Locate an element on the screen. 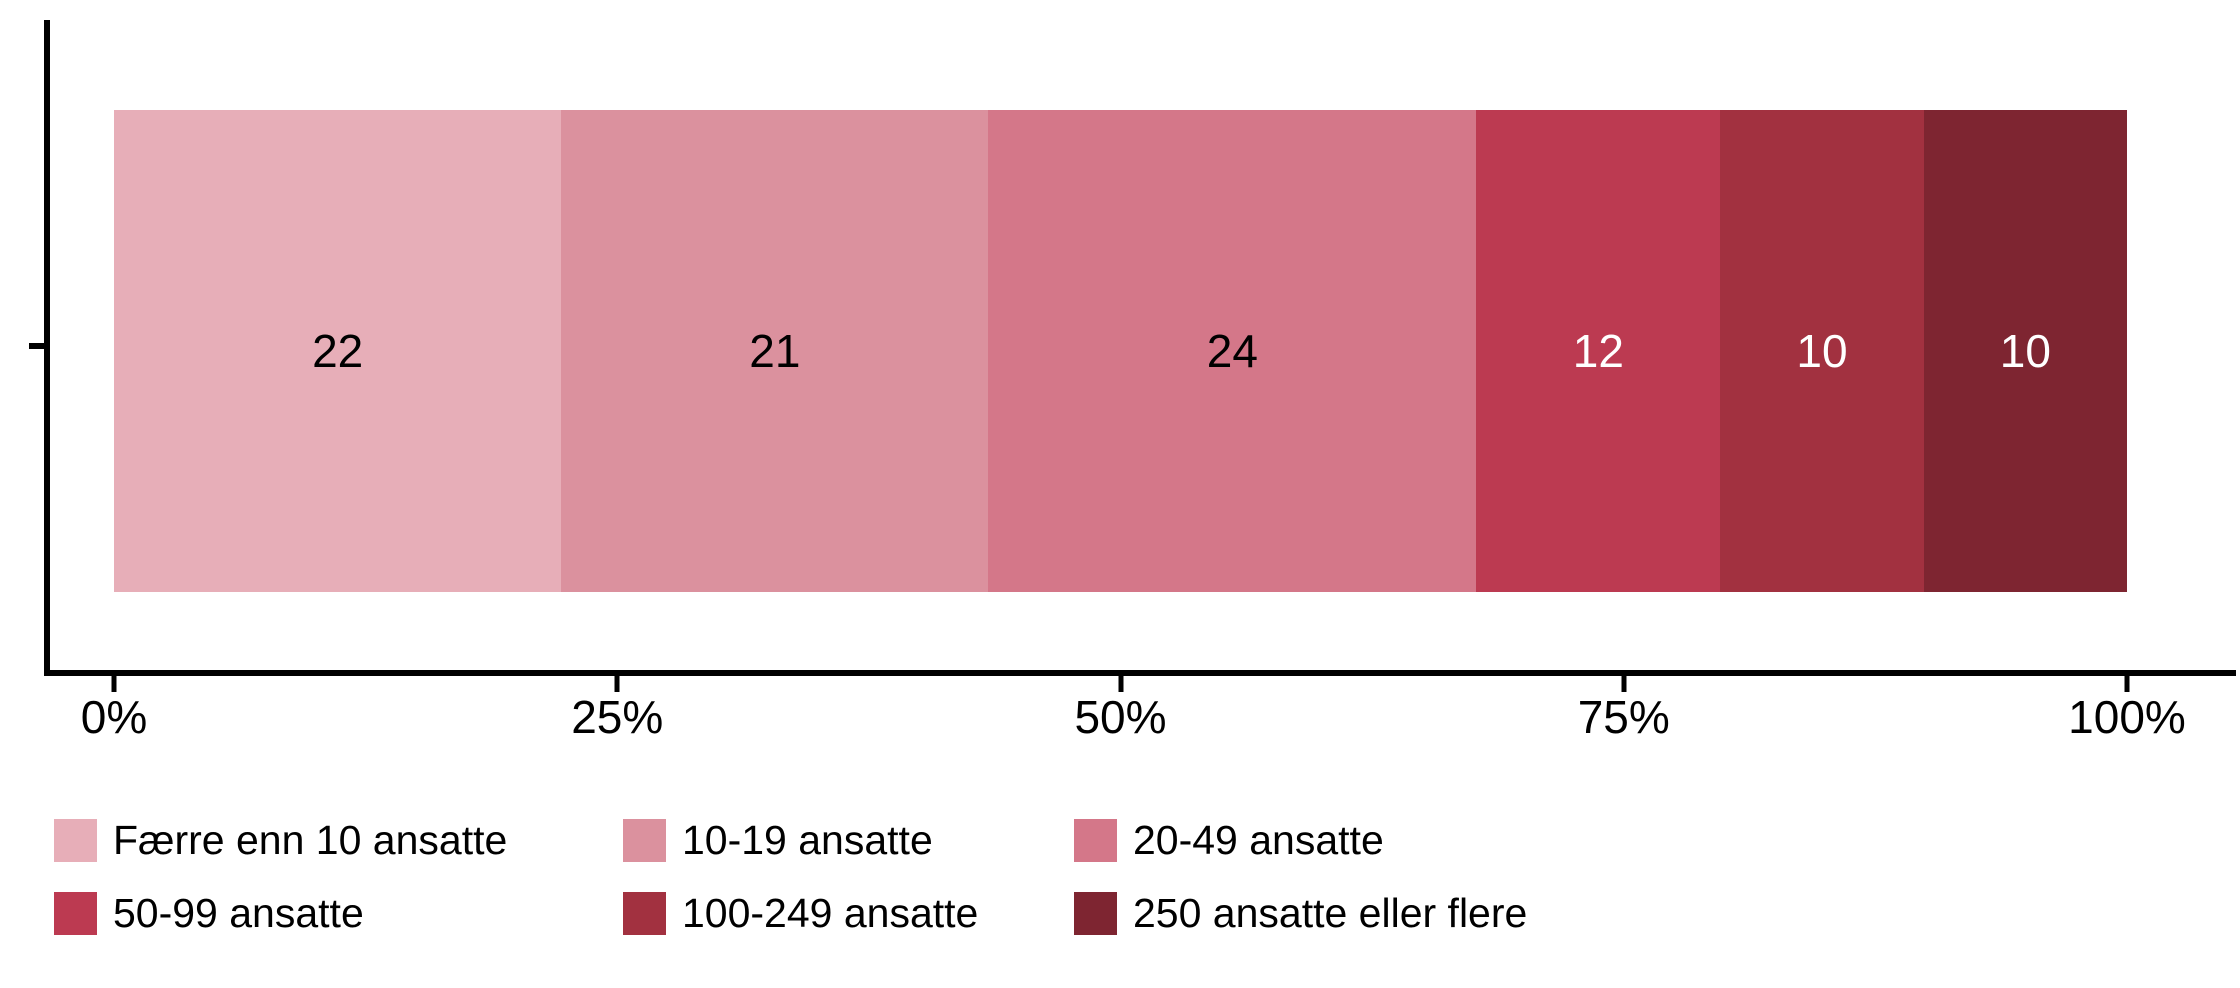 The width and height of the screenshot is (2240, 988). legend-item: 100-249 ansatte is located at coordinates (800, 913).